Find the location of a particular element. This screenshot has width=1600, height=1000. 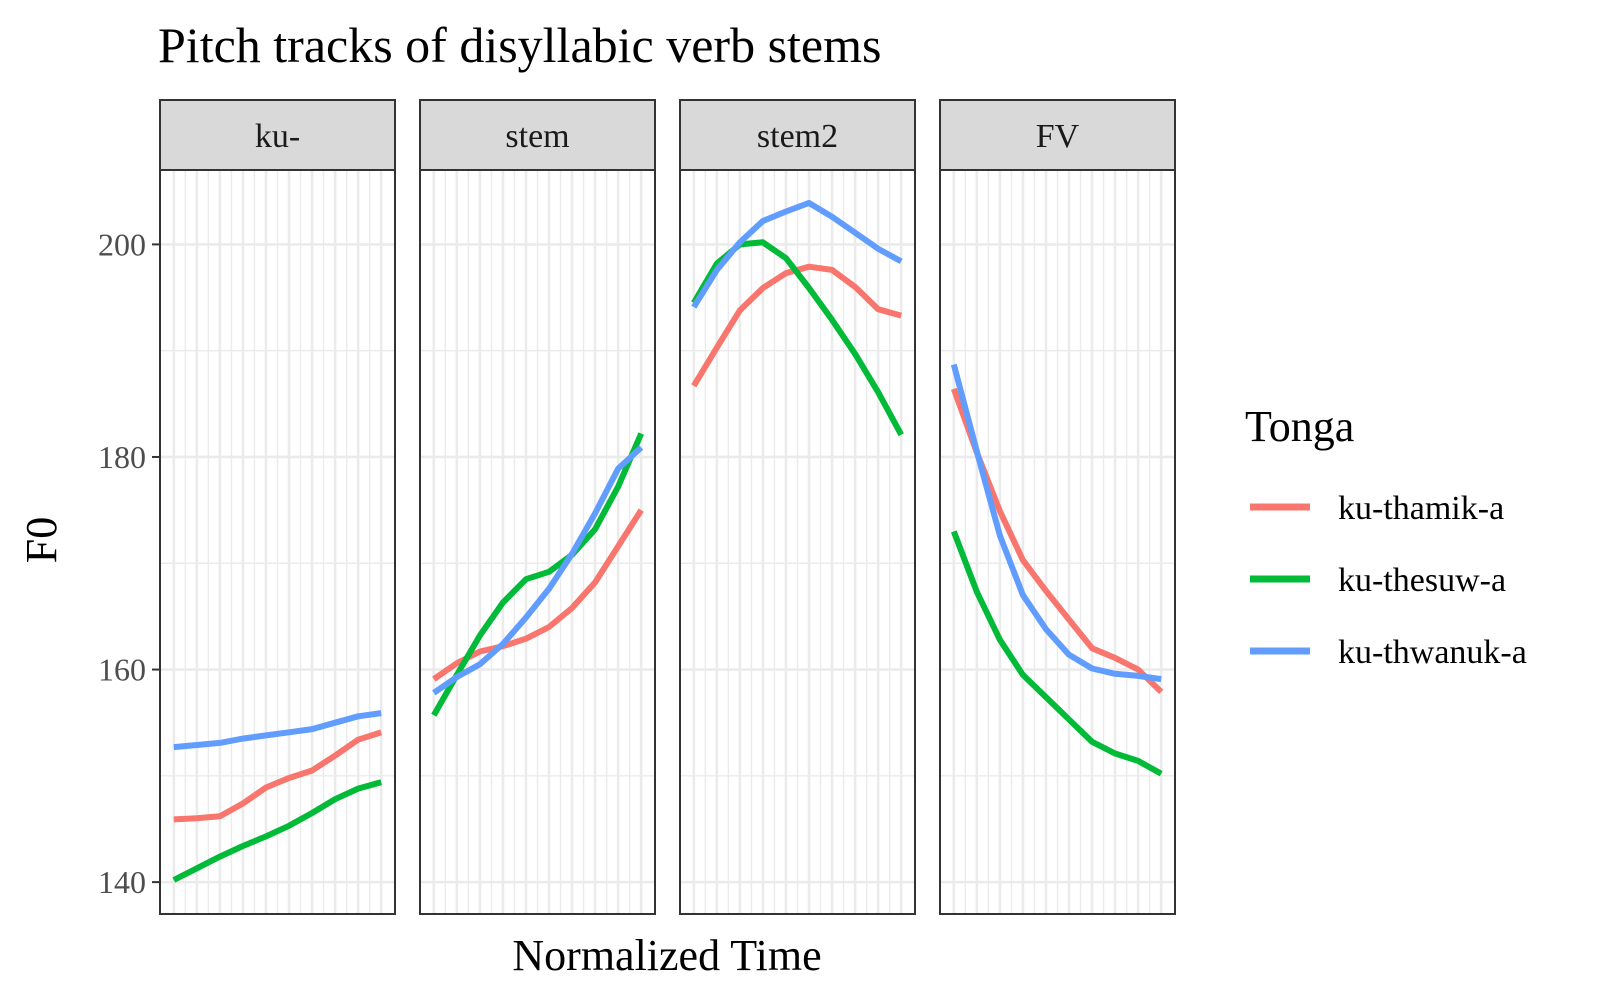

facet-strip-label: ku- is located at coordinates (277, 136).